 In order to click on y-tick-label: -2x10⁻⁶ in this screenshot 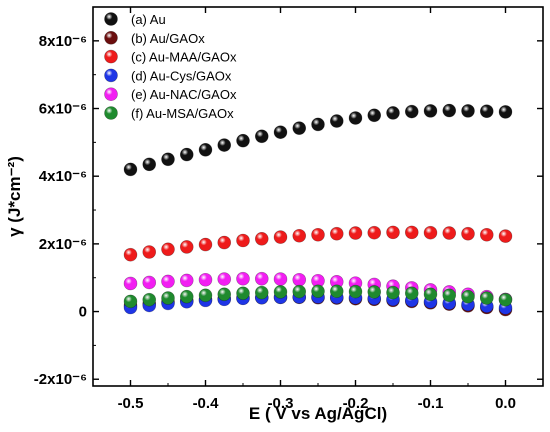, I will do `click(60, 379)`.